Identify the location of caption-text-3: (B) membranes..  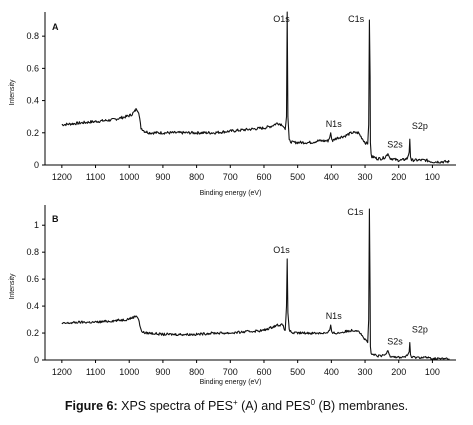
(362, 406).